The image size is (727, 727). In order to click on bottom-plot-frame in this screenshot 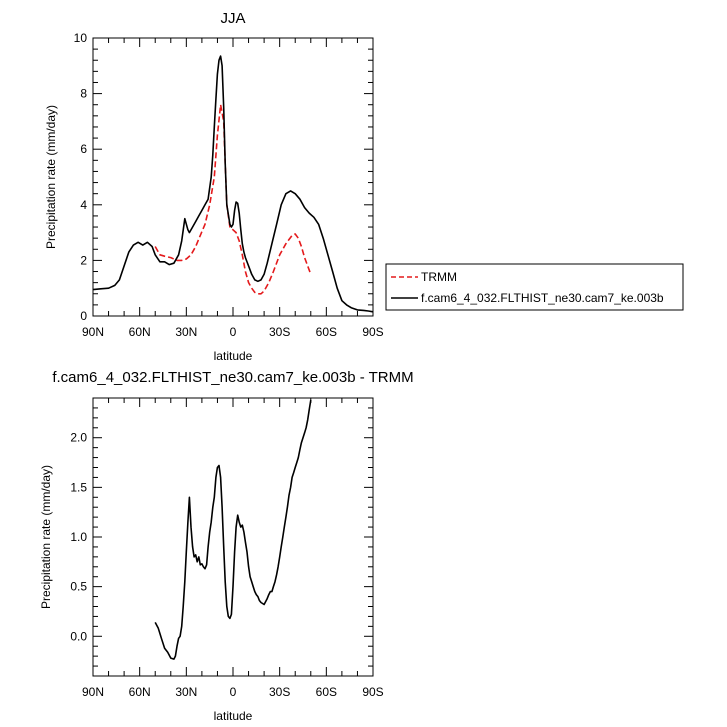, I will do `click(233, 537)`.